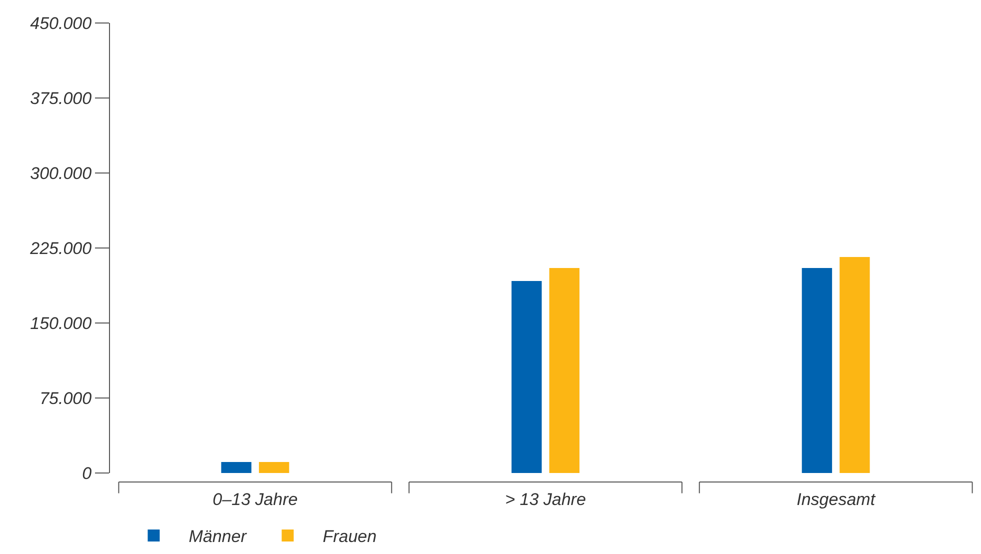  I want to click on y-tick-label: 75.000, so click(66, 398).